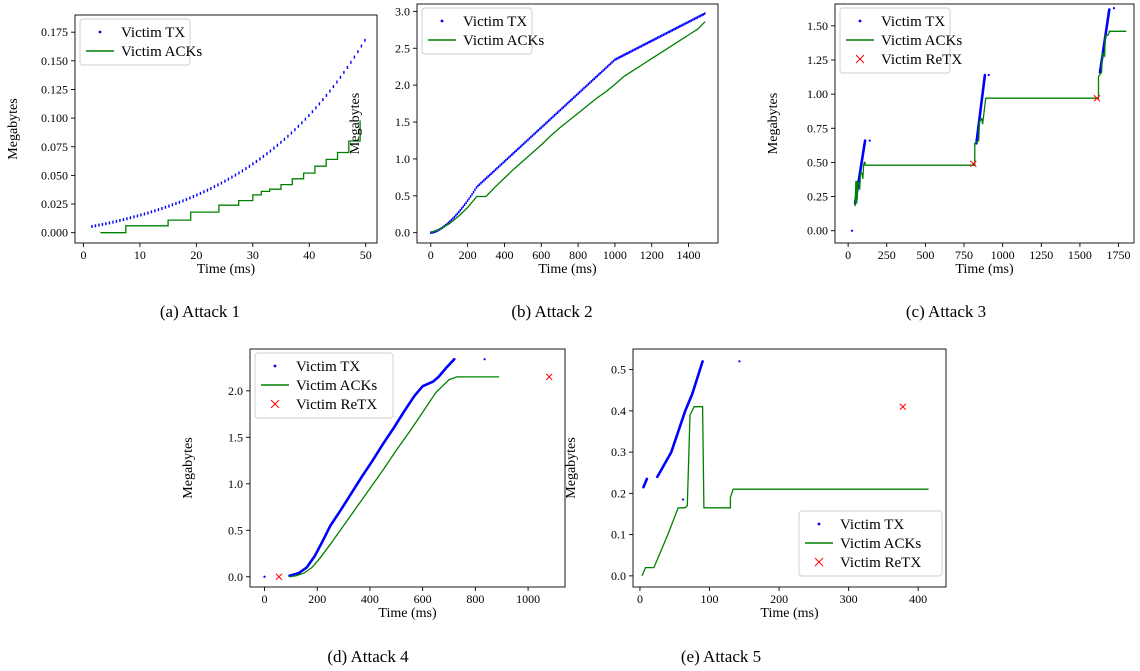 This screenshot has height=671, width=1140. I want to click on x-tick-label: 30, so click(253, 255).